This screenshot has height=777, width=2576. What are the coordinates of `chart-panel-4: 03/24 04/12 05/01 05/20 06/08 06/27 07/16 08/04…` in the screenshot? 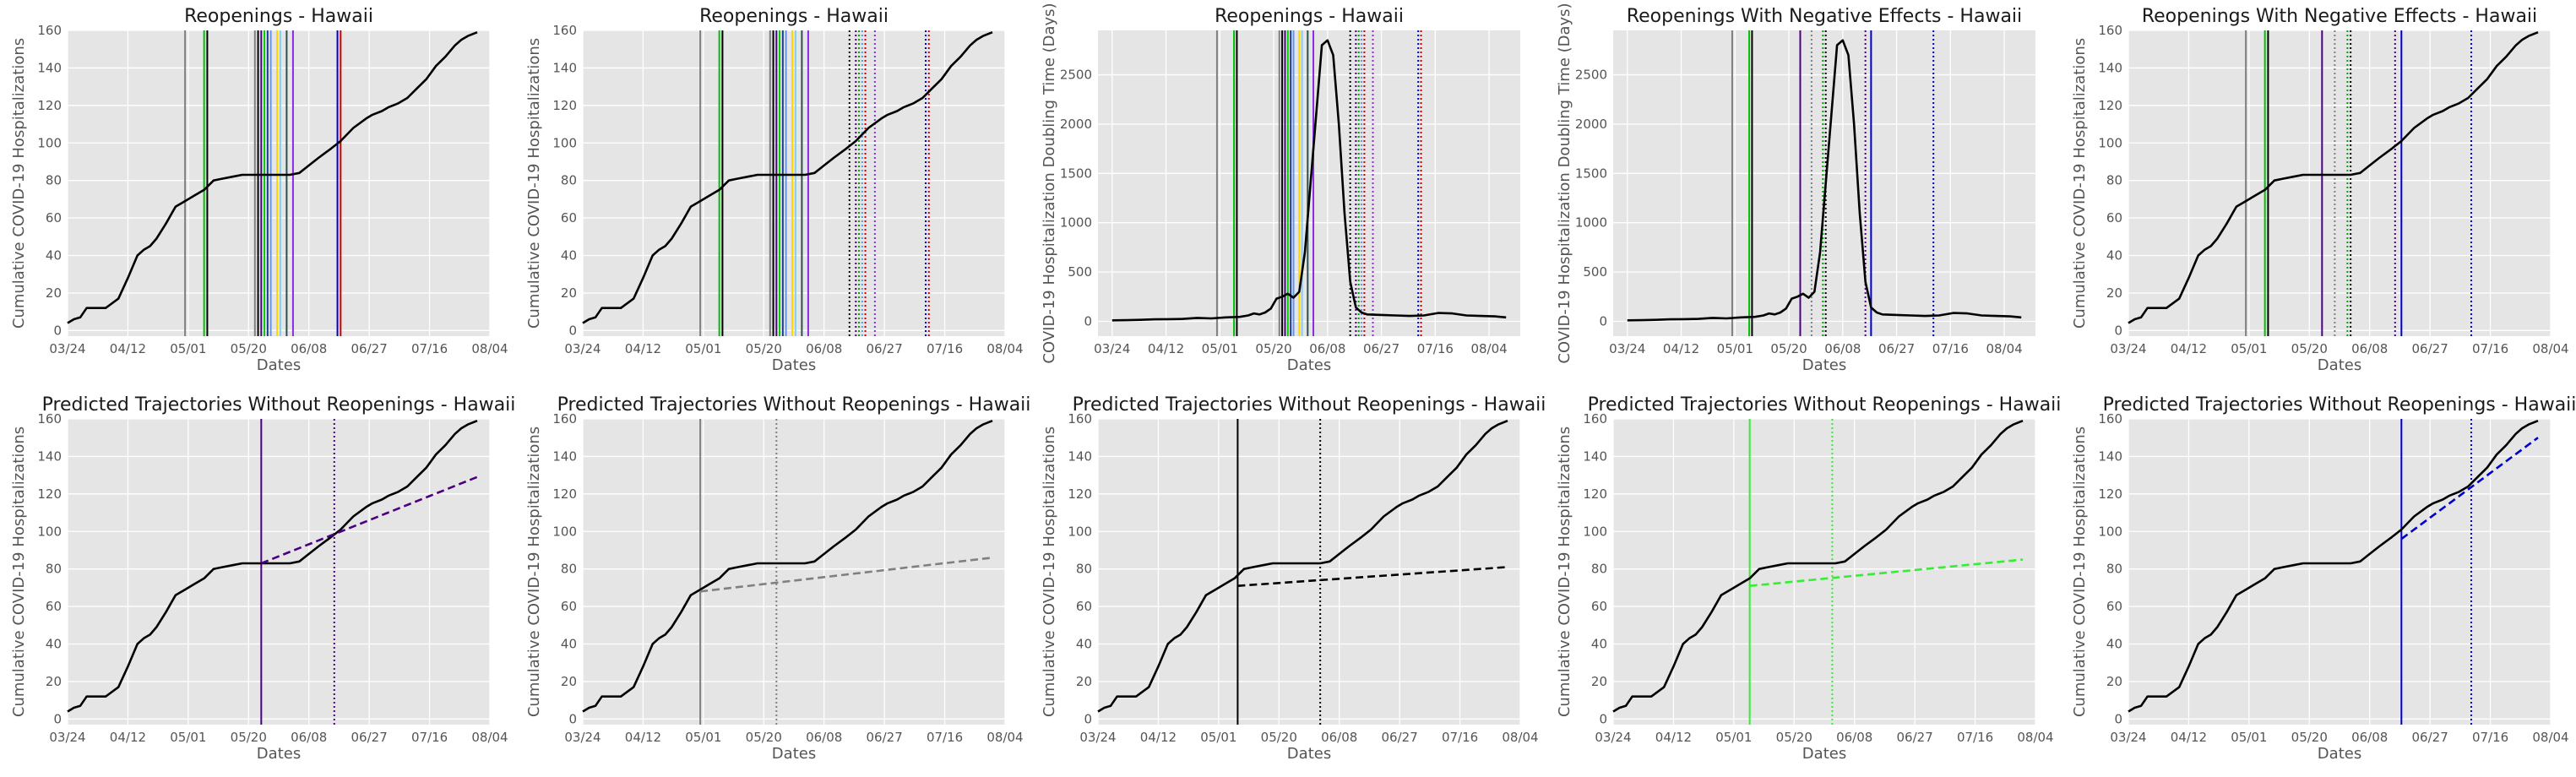 It's located at (2320, 190).